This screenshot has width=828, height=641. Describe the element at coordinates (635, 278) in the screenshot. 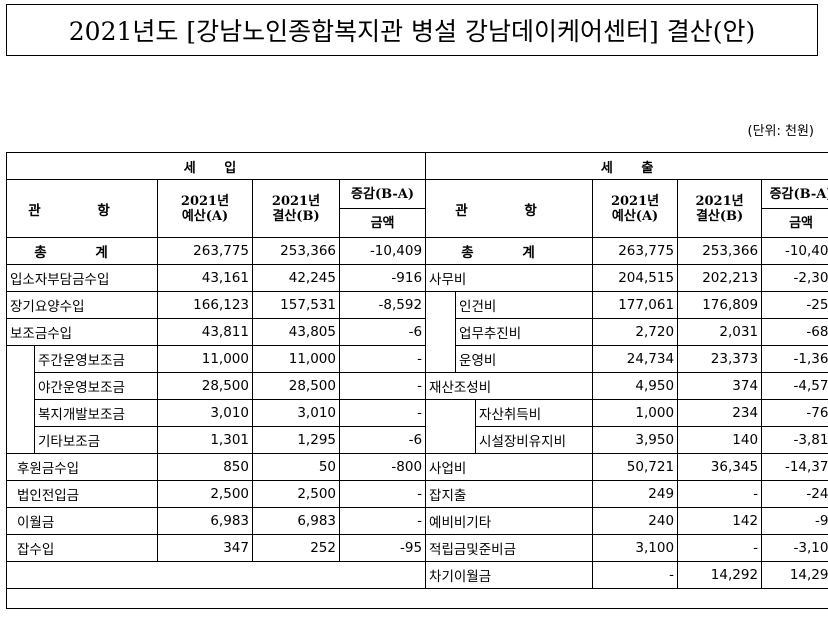

I see `expense-budget: 204,515` at that location.